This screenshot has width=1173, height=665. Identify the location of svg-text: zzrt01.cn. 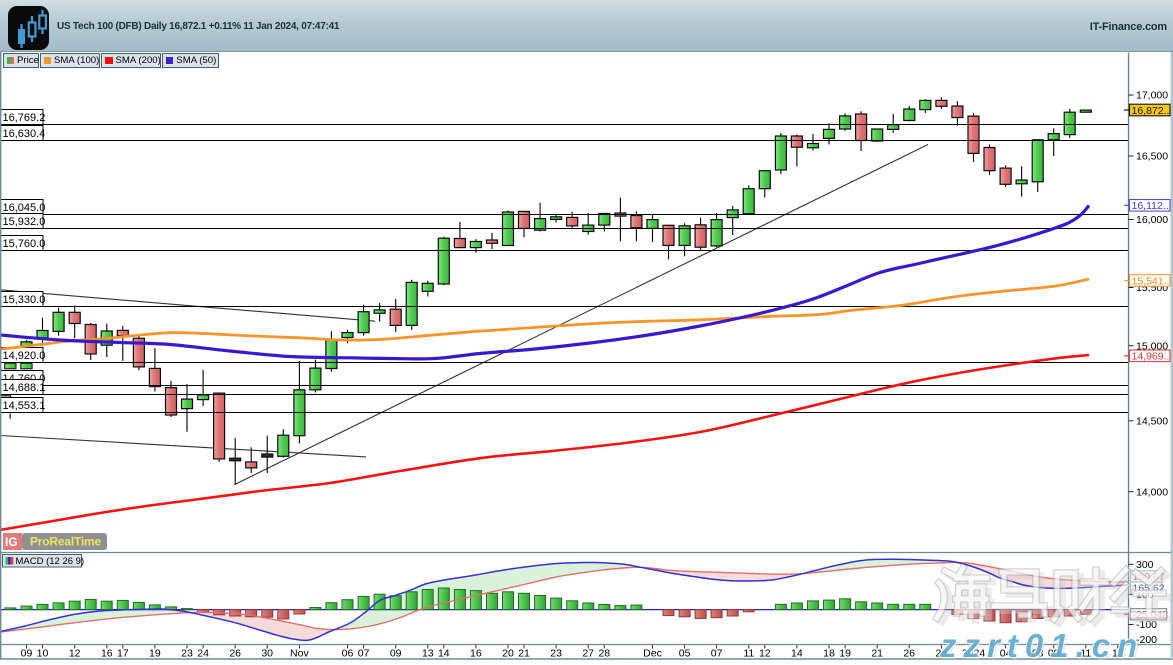
(1041, 643).